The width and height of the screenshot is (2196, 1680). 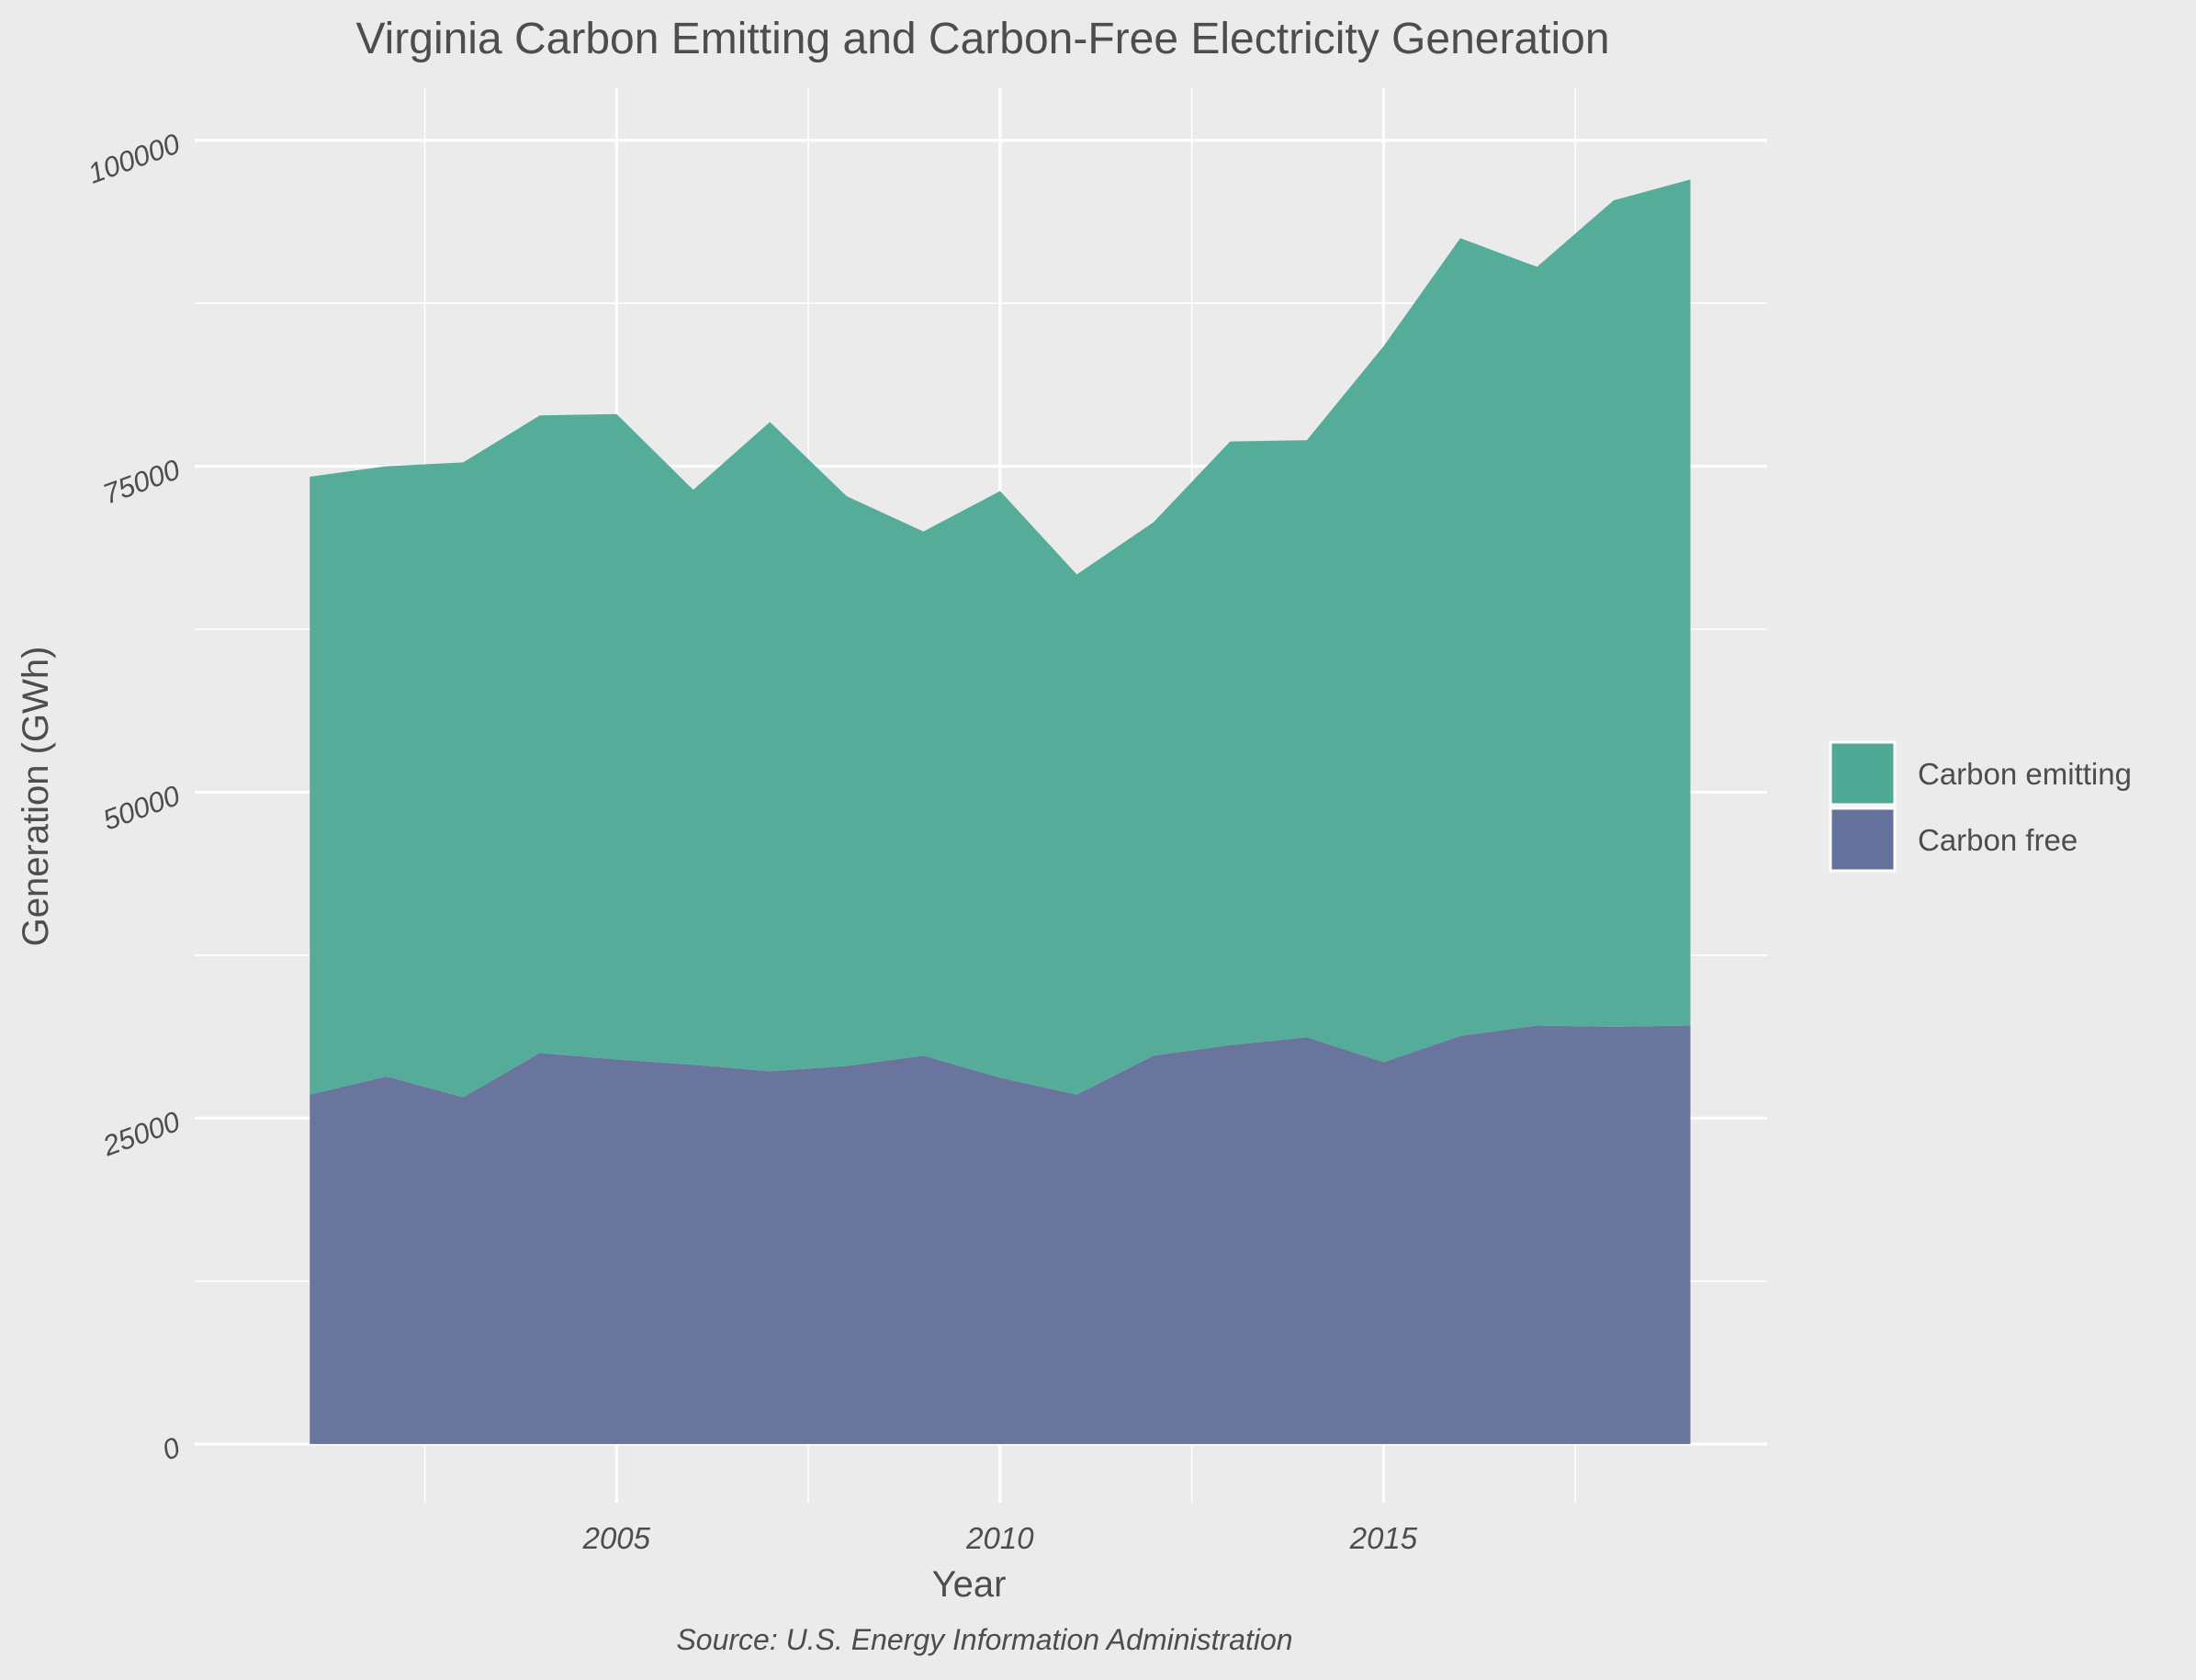 I want to click on legend-item-carbon-free: Carbon free, so click(x=1953, y=839).